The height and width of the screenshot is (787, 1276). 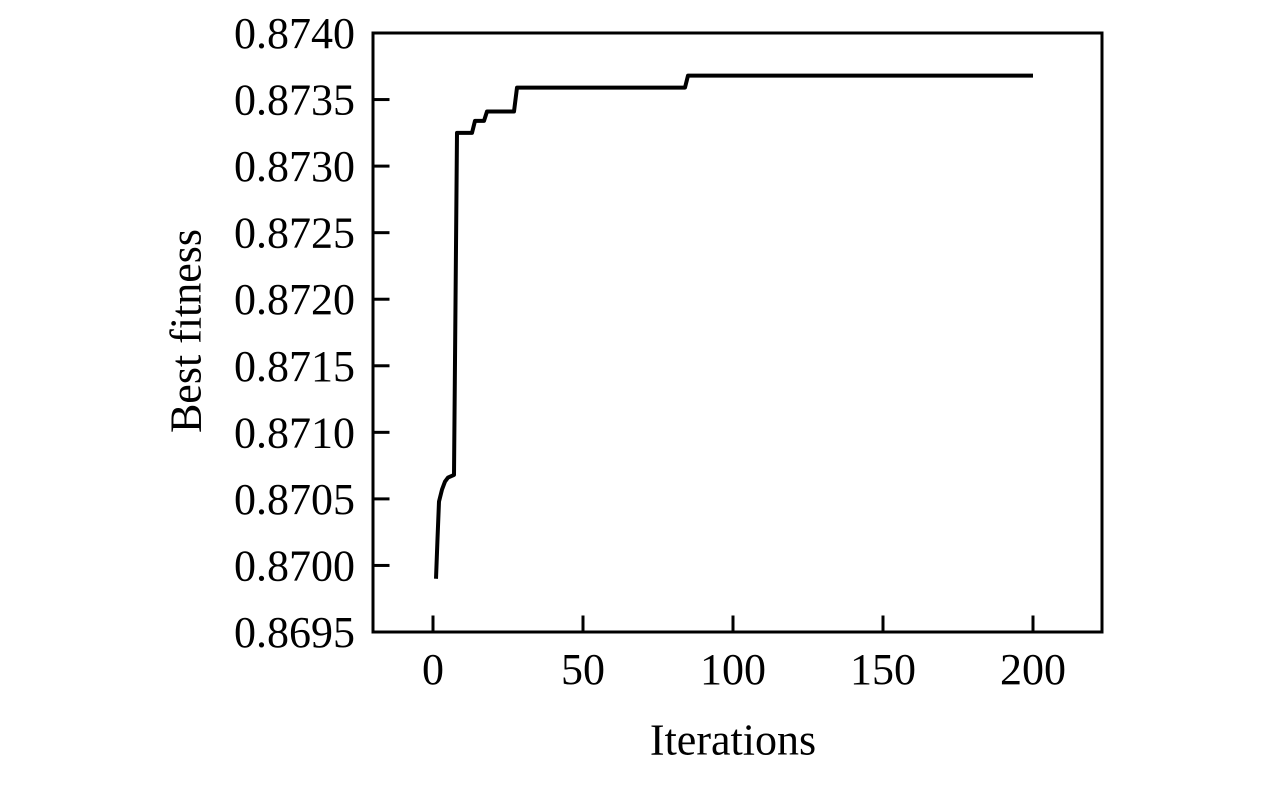 I want to click on y-tick-label: 0.8720, so click(x=294, y=299).